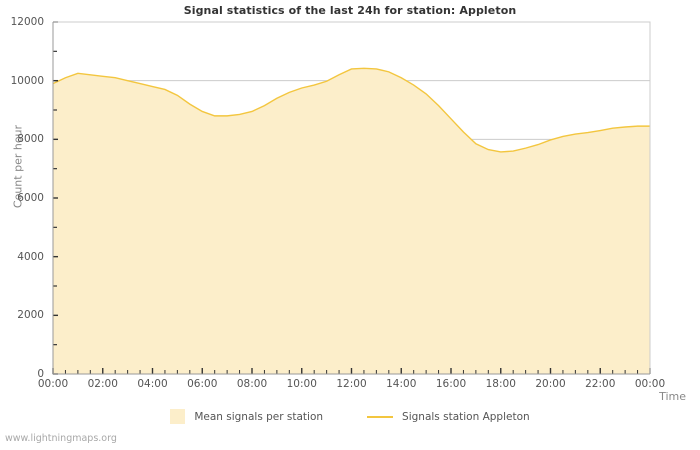 The height and width of the screenshot is (450, 700). What do you see at coordinates (600, 384) in the screenshot?
I see `x-tick-label: 22:00` at bounding box center [600, 384].